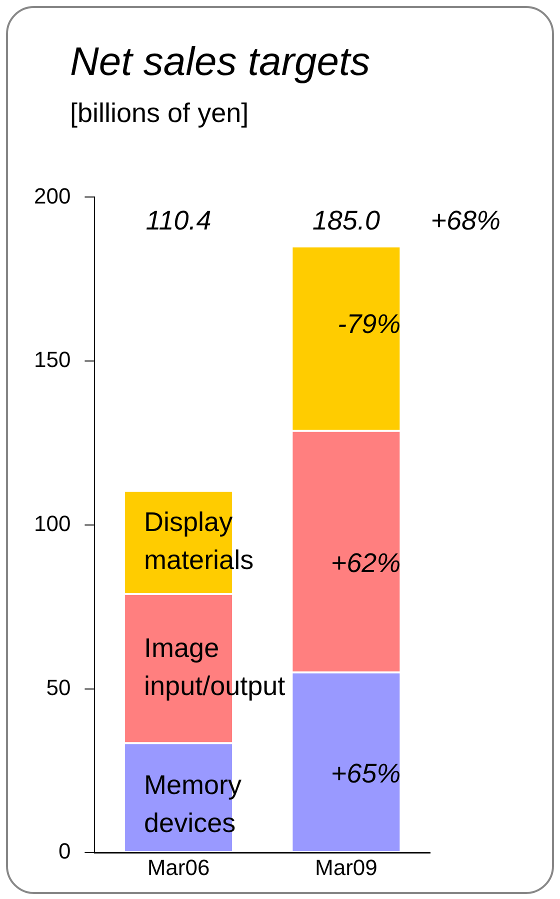  What do you see at coordinates (215, 667) in the screenshot?
I see `series-label: Image input/output` at bounding box center [215, 667].